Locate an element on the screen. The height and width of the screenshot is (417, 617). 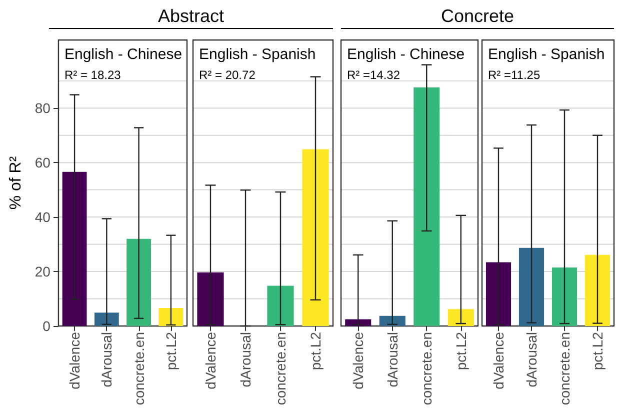
y-tick-label: 0 is located at coordinates (46, 326).